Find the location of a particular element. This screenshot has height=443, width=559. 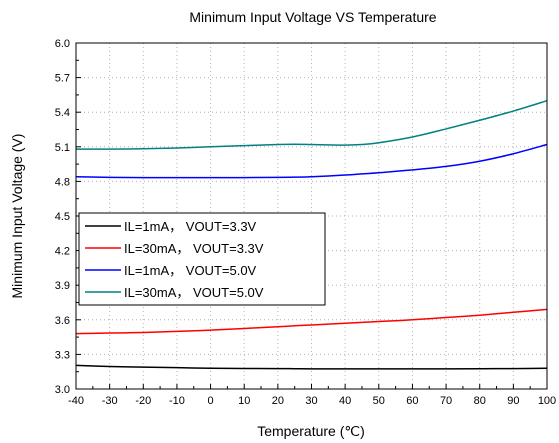

y-tick-label: 5.4 is located at coordinates (62, 113).